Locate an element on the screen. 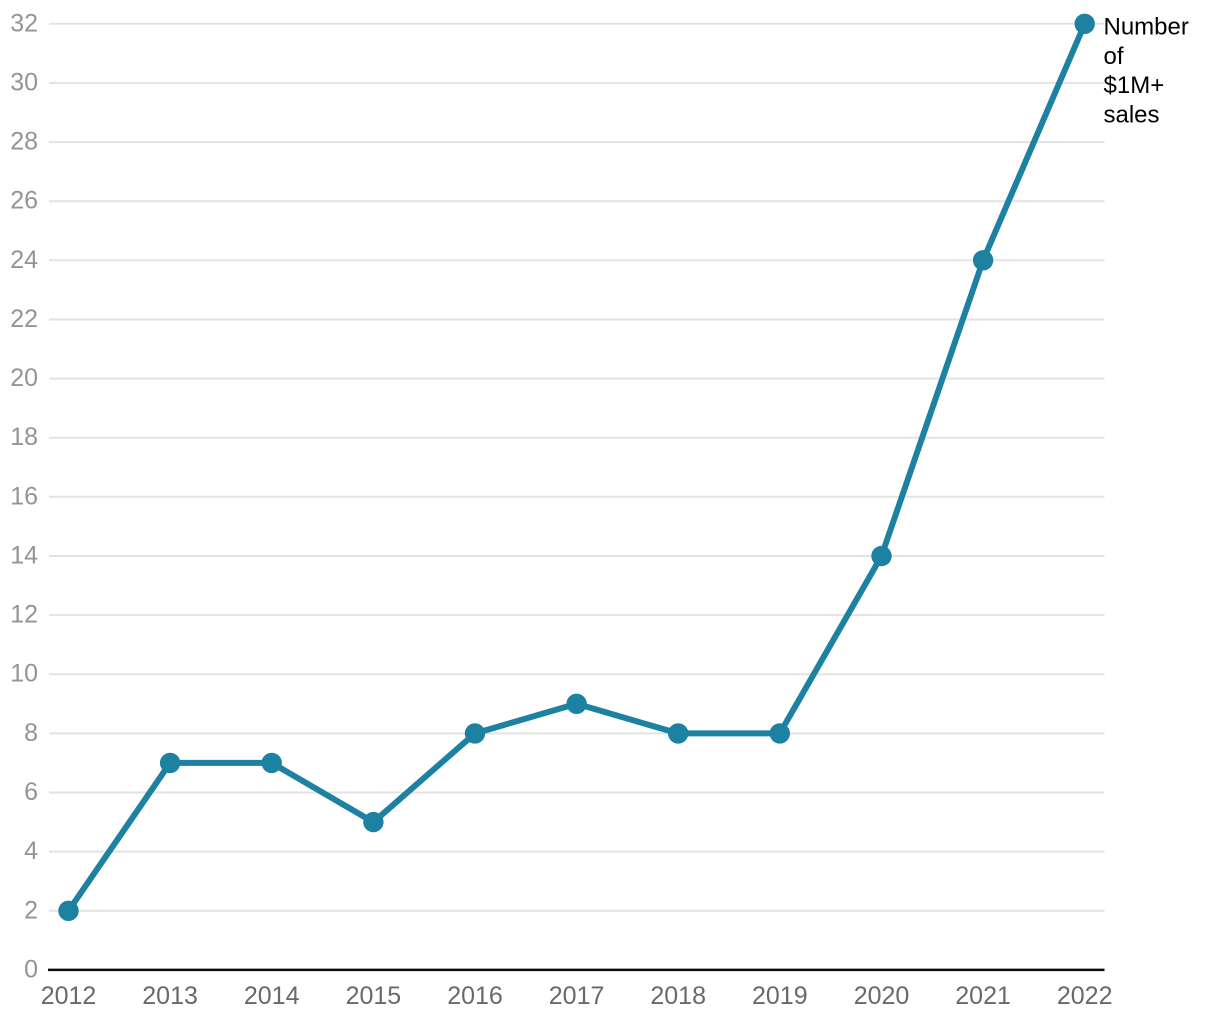  svg-text: 10 is located at coordinates (24, 674).